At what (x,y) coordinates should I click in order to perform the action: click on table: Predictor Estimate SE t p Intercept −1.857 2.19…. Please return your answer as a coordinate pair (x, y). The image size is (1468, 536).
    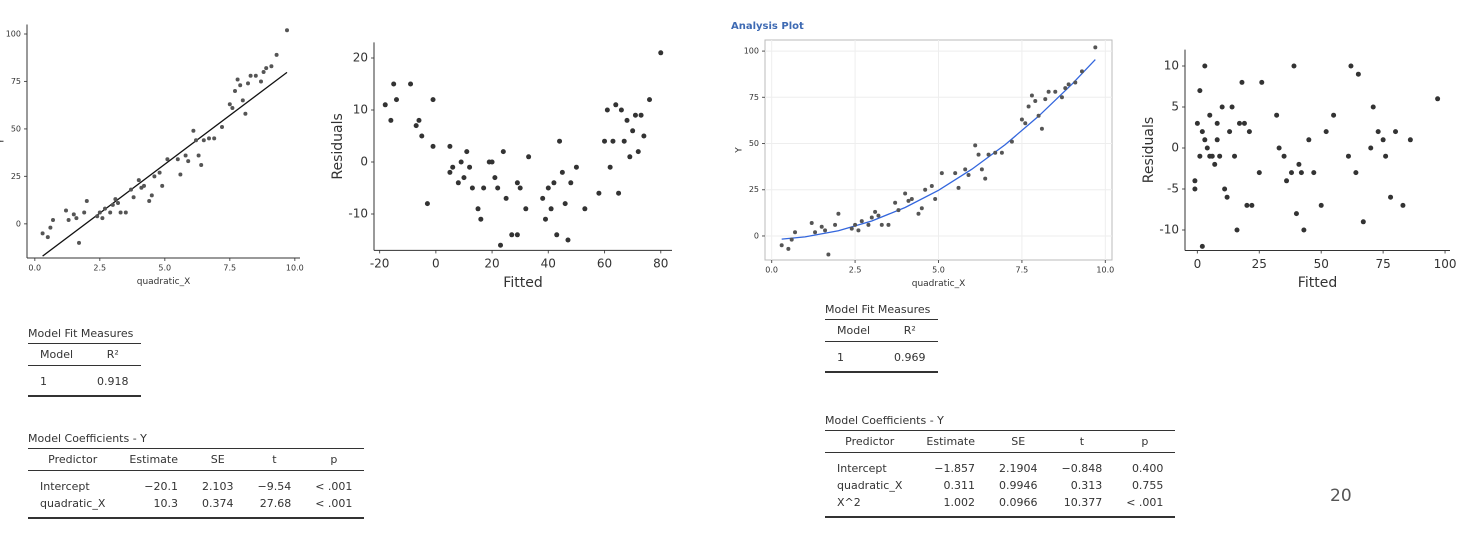
    Looking at the image, I should click on (1000, 474).